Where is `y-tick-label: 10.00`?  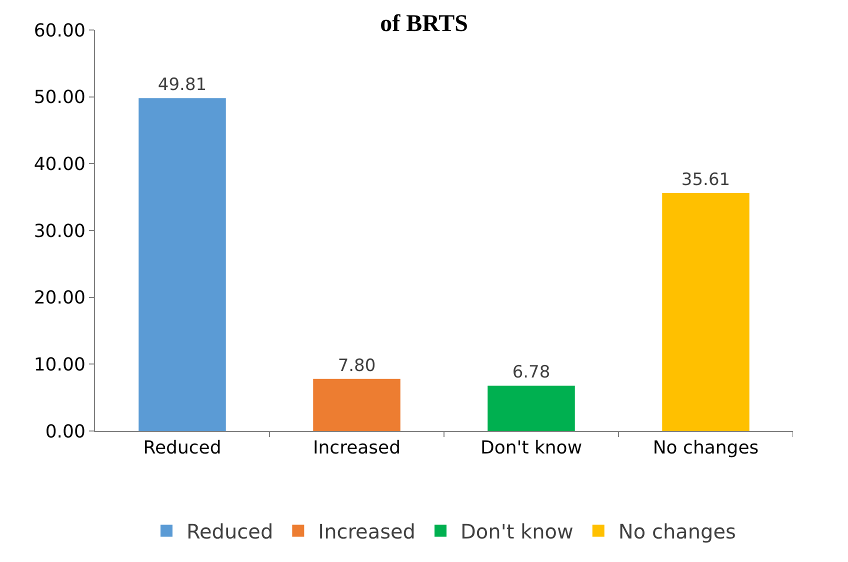 y-tick-label: 10.00 is located at coordinates (60, 365).